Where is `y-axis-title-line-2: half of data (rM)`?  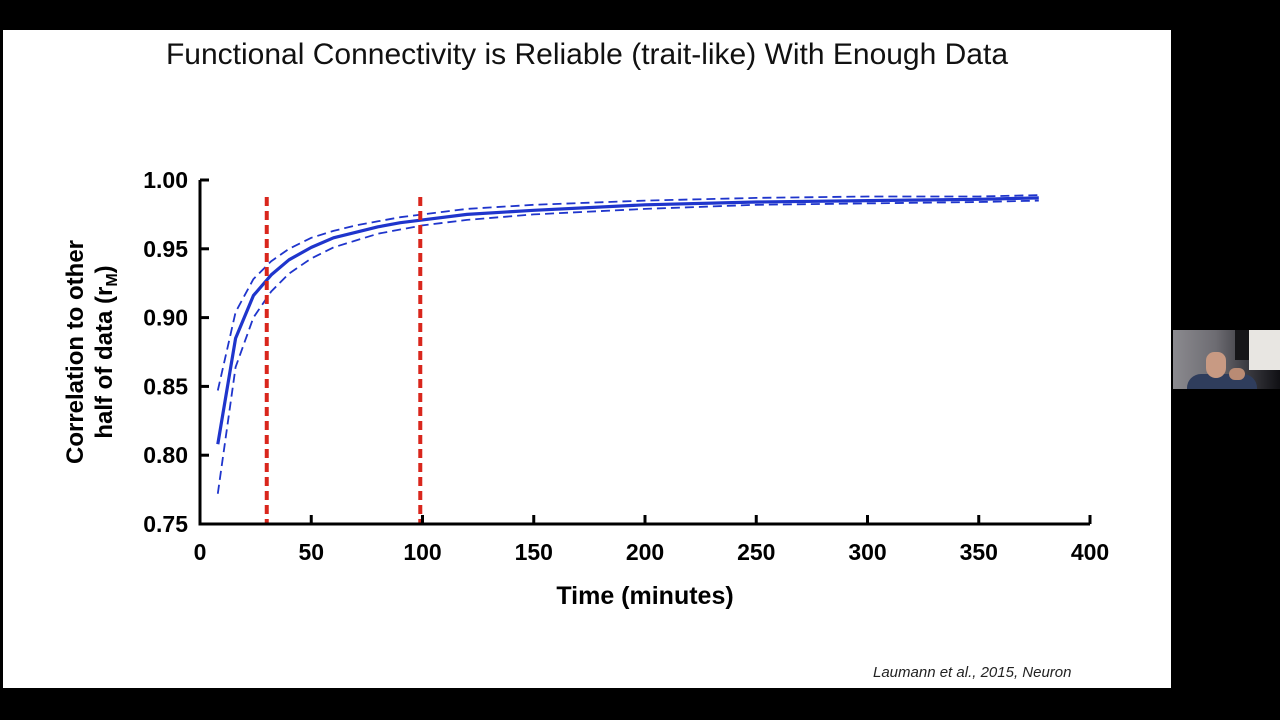
y-axis-title-line-2: half of data (rM) is located at coordinates (106, 351).